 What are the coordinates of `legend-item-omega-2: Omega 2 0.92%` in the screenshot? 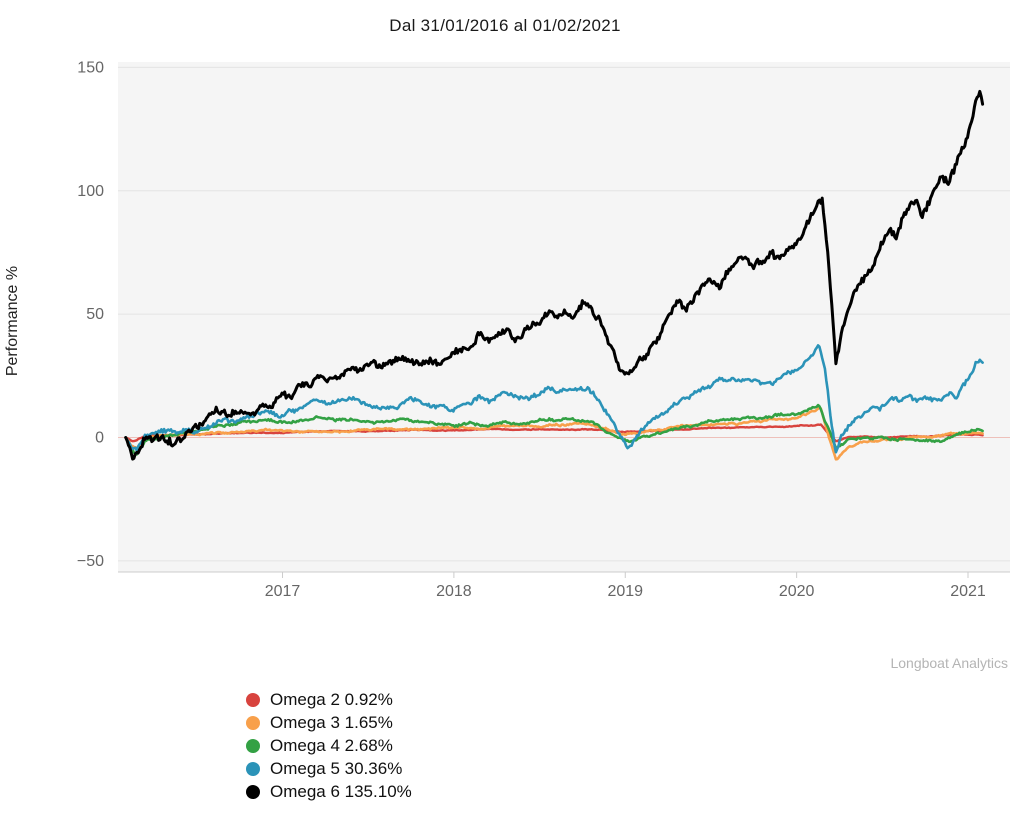 It's located at (329, 699).